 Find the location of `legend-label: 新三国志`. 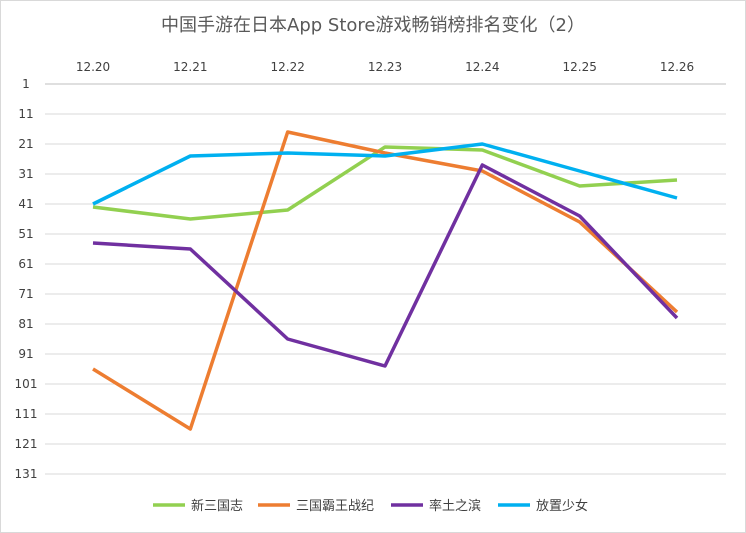

legend-label: 新三国志 is located at coordinates (217, 506).